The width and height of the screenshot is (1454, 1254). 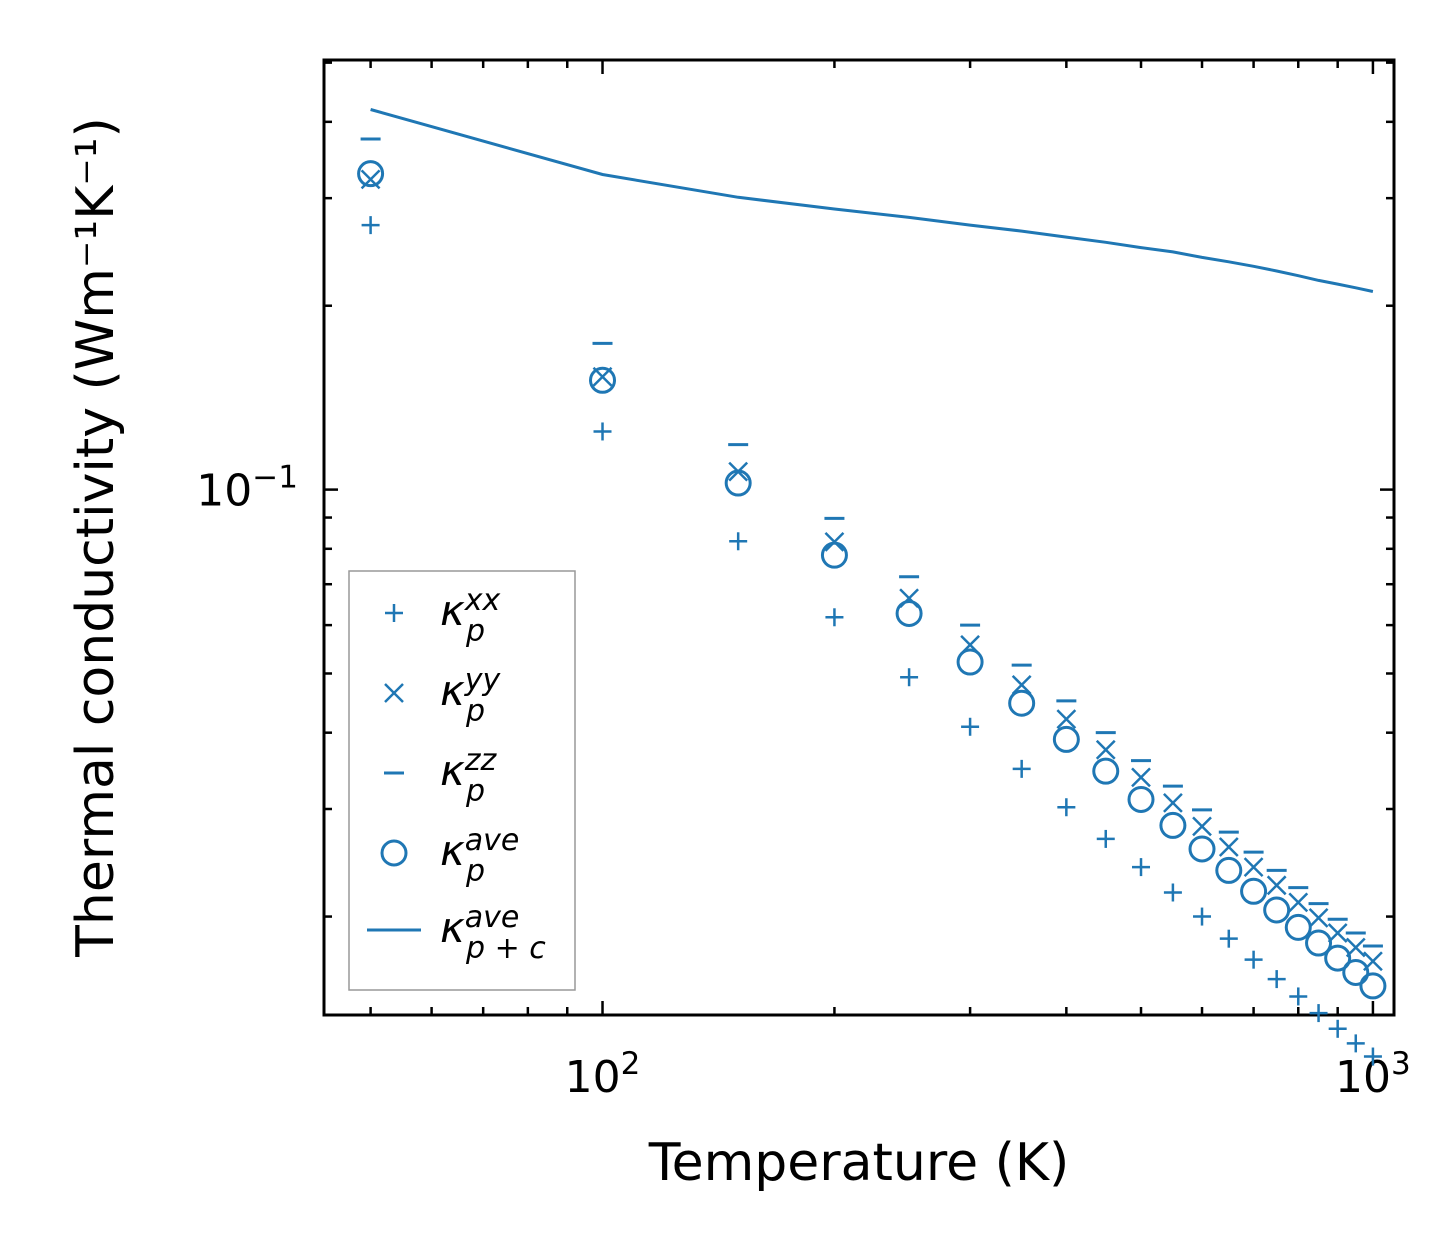 What do you see at coordinates (859, 1163) in the screenshot?
I see `x-axis-label: Temperature (K)` at bounding box center [859, 1163].